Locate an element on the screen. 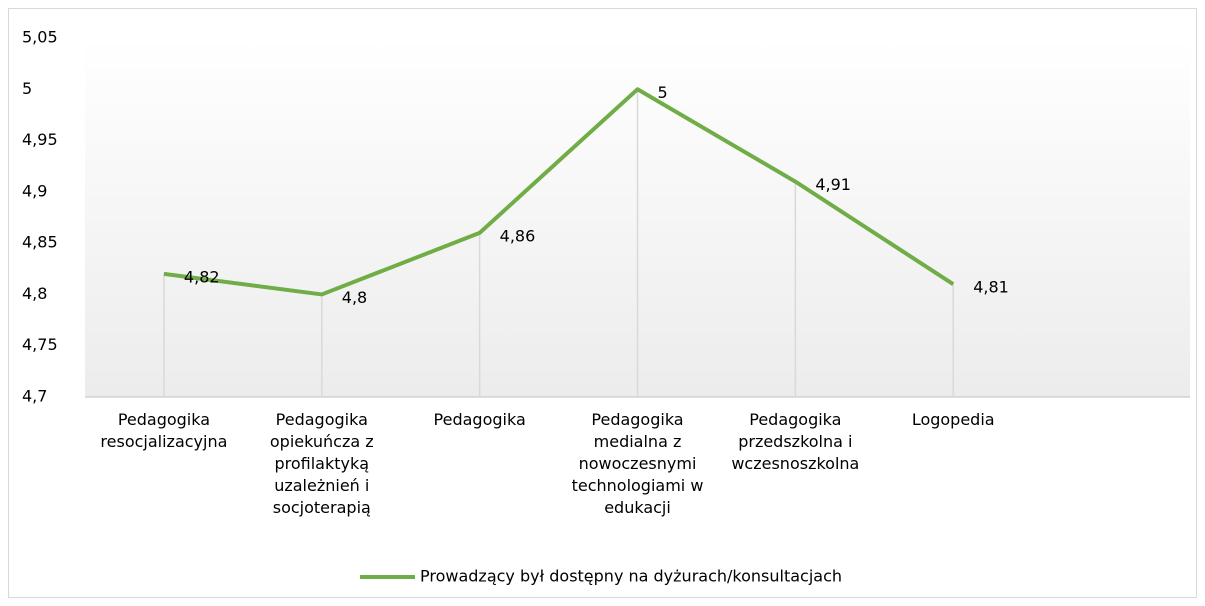 The width and height of the screenshot is (1205, 606). y-tick-label: 5,05 is located at coordinates (40, 37).